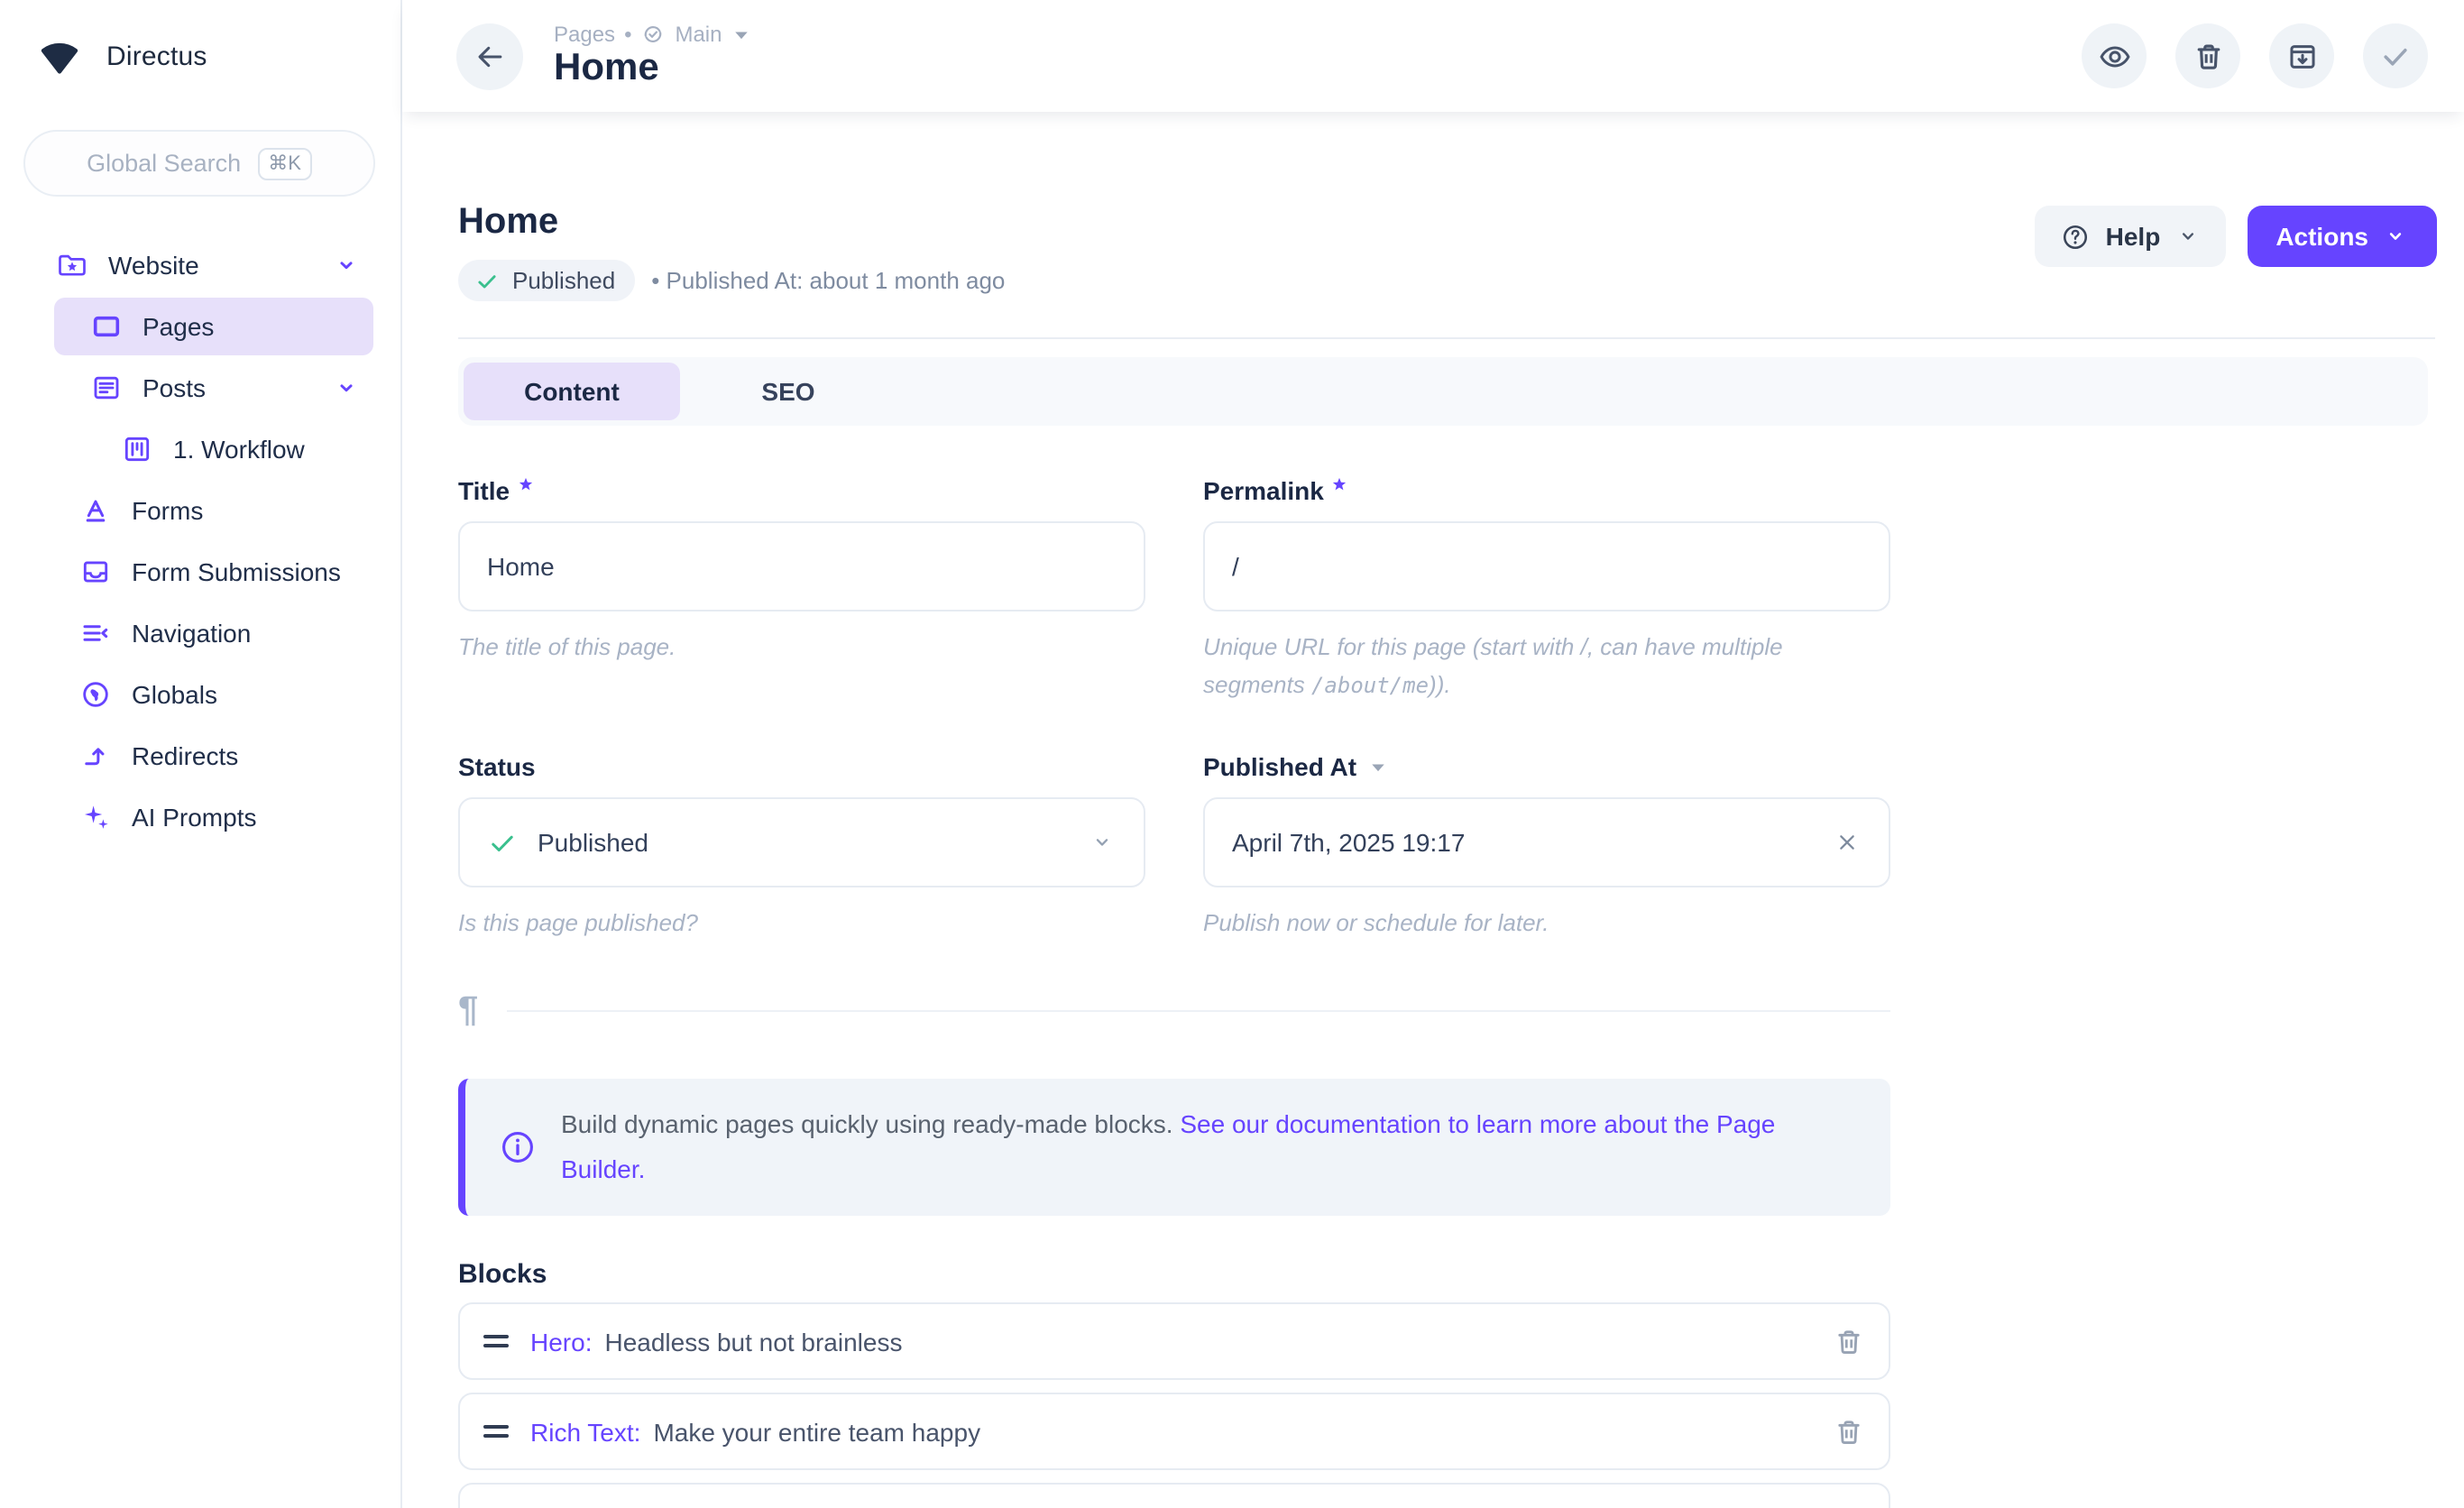 The width and height of the screenshot is (2464, 1508). Describe the element at coordinates (179, 326) in the screenshot. I see `sidebar-item-label: Pages` at that location.